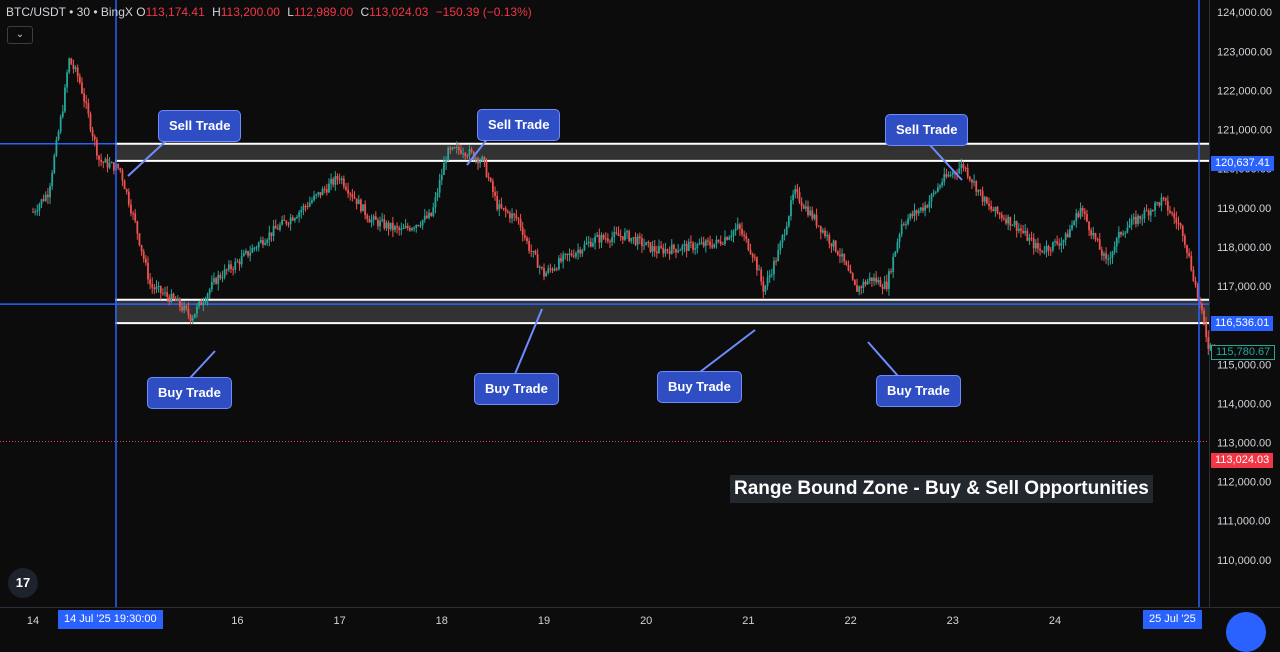  What do you see at coordinates (1246, 632) in the screenshot?
I see `floating-action-button` at bounding box center [1246, 632].